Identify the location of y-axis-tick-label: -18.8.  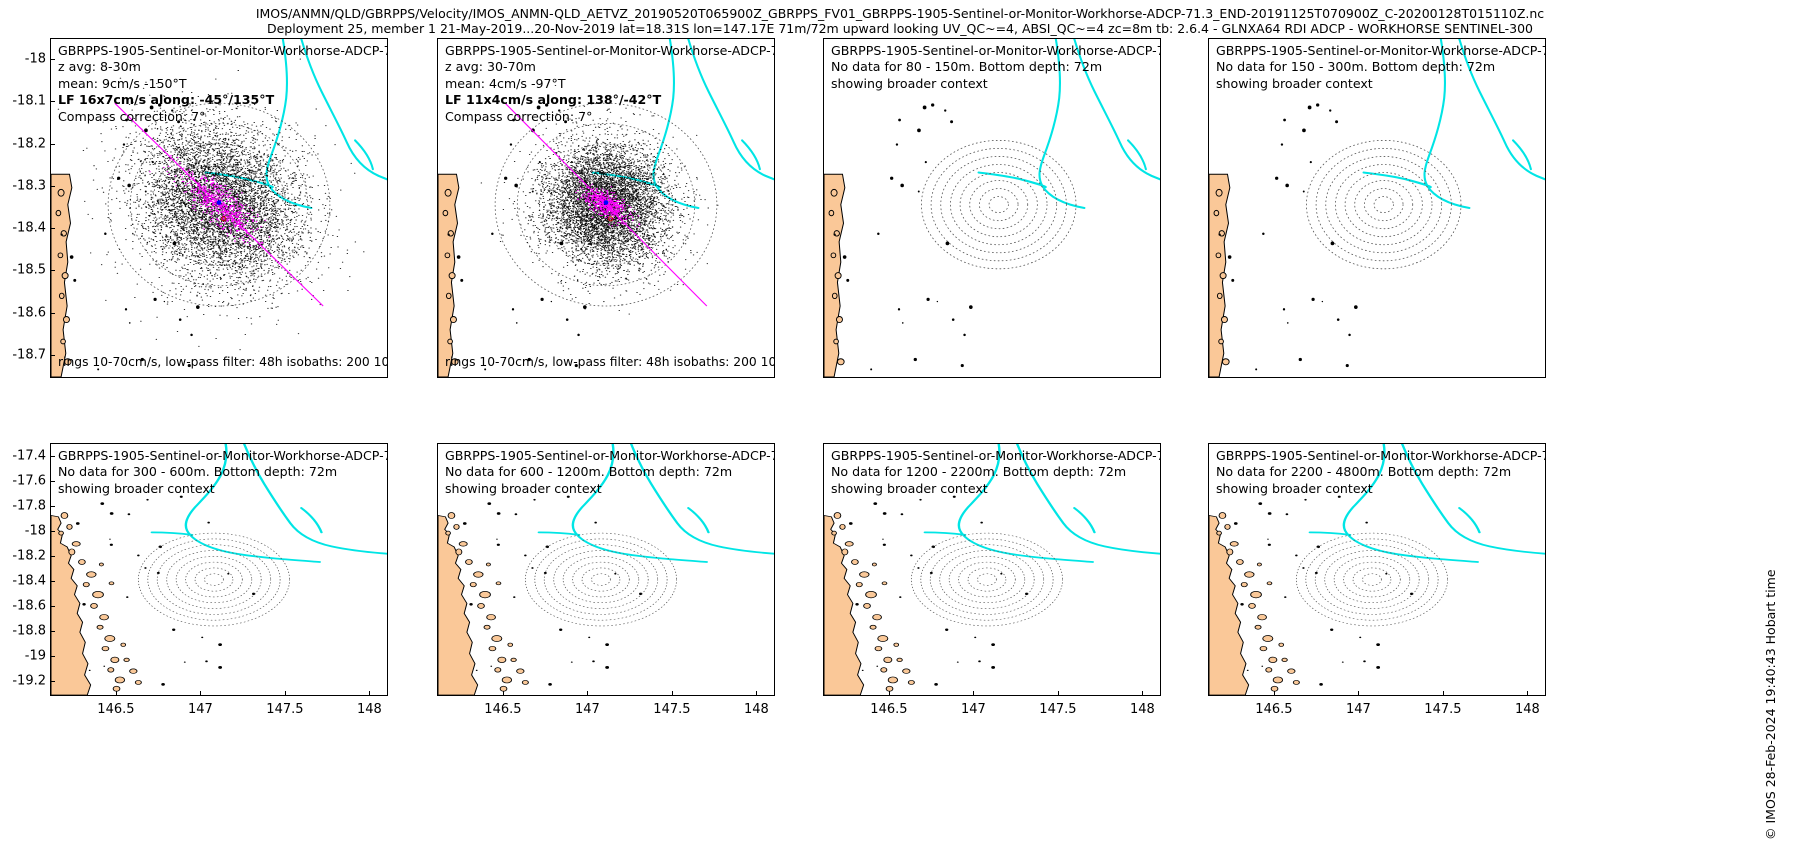
(29, 631).